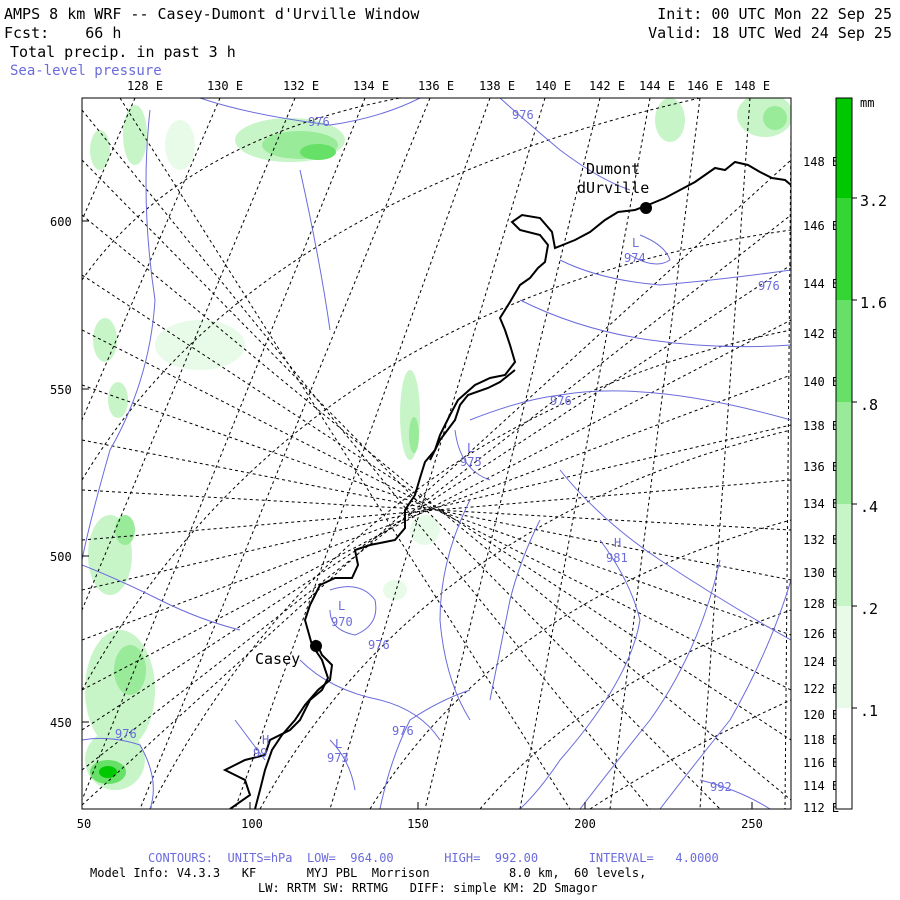  What do you see at coordinates (61, 557) in the screenshot?
I see `y-tick-label: 500` at bounding box center [61, 557].